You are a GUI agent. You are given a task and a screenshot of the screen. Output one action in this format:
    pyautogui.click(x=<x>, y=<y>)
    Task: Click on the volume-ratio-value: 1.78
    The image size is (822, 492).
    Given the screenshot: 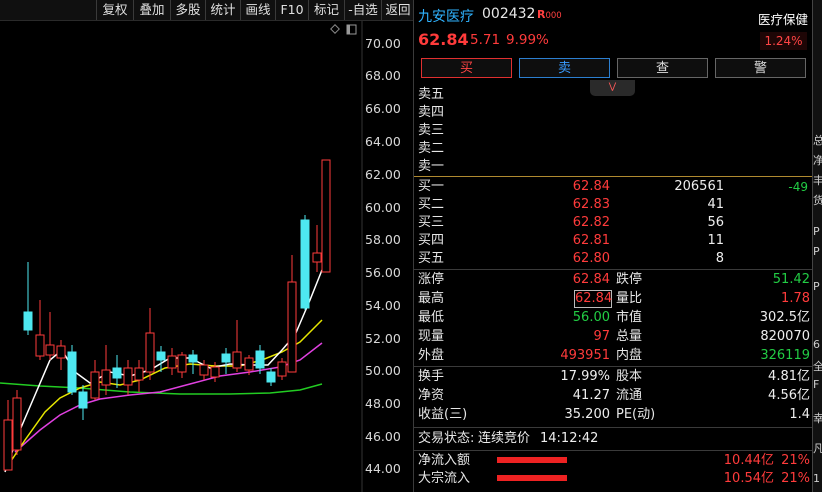 What is the action you would take?
    pyautogui.click(x=795, y=298)
    